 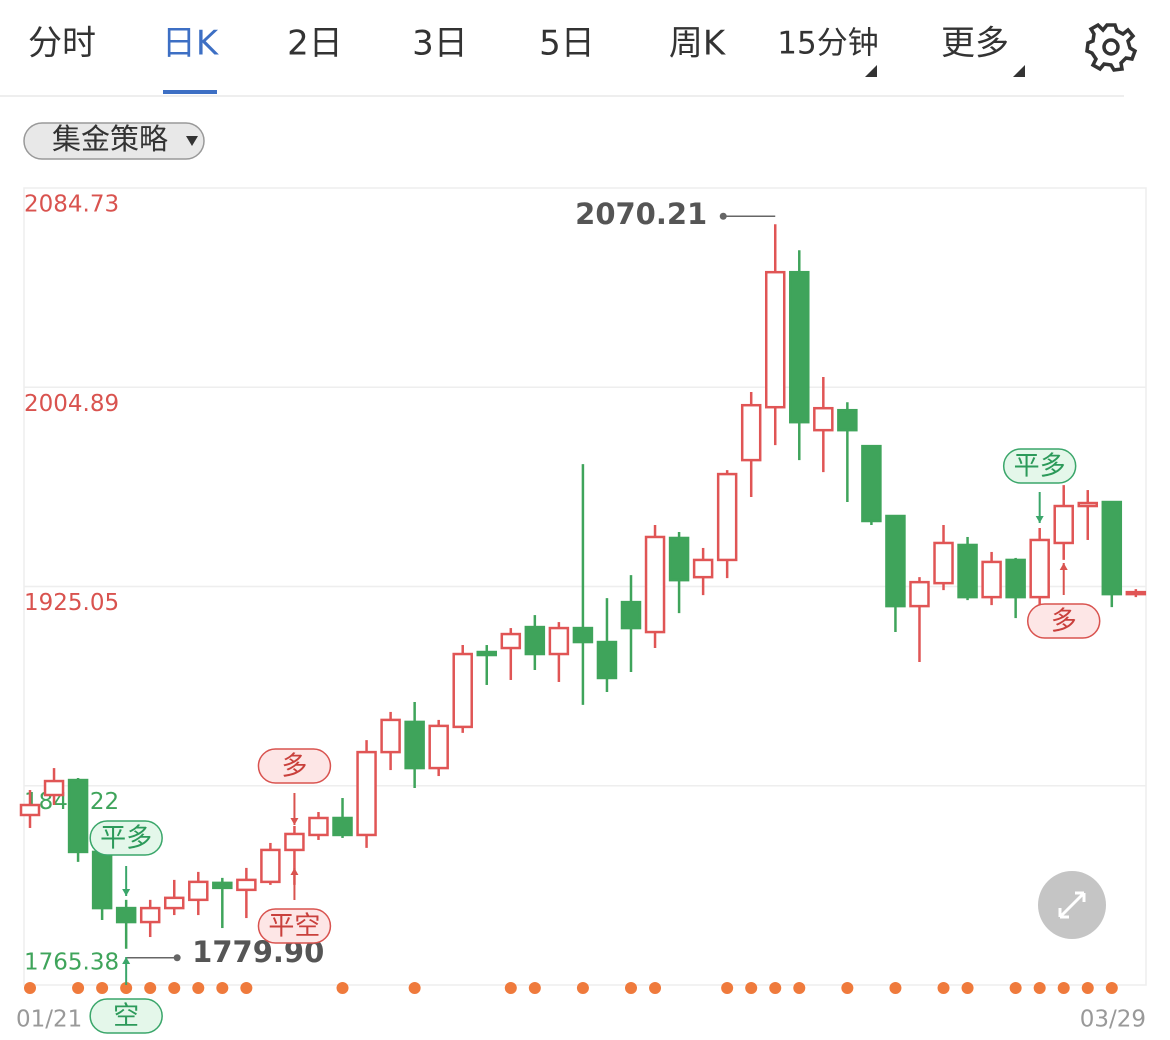 I want to click on y-tick-label: 1765.38, so click(x=71, y=963).